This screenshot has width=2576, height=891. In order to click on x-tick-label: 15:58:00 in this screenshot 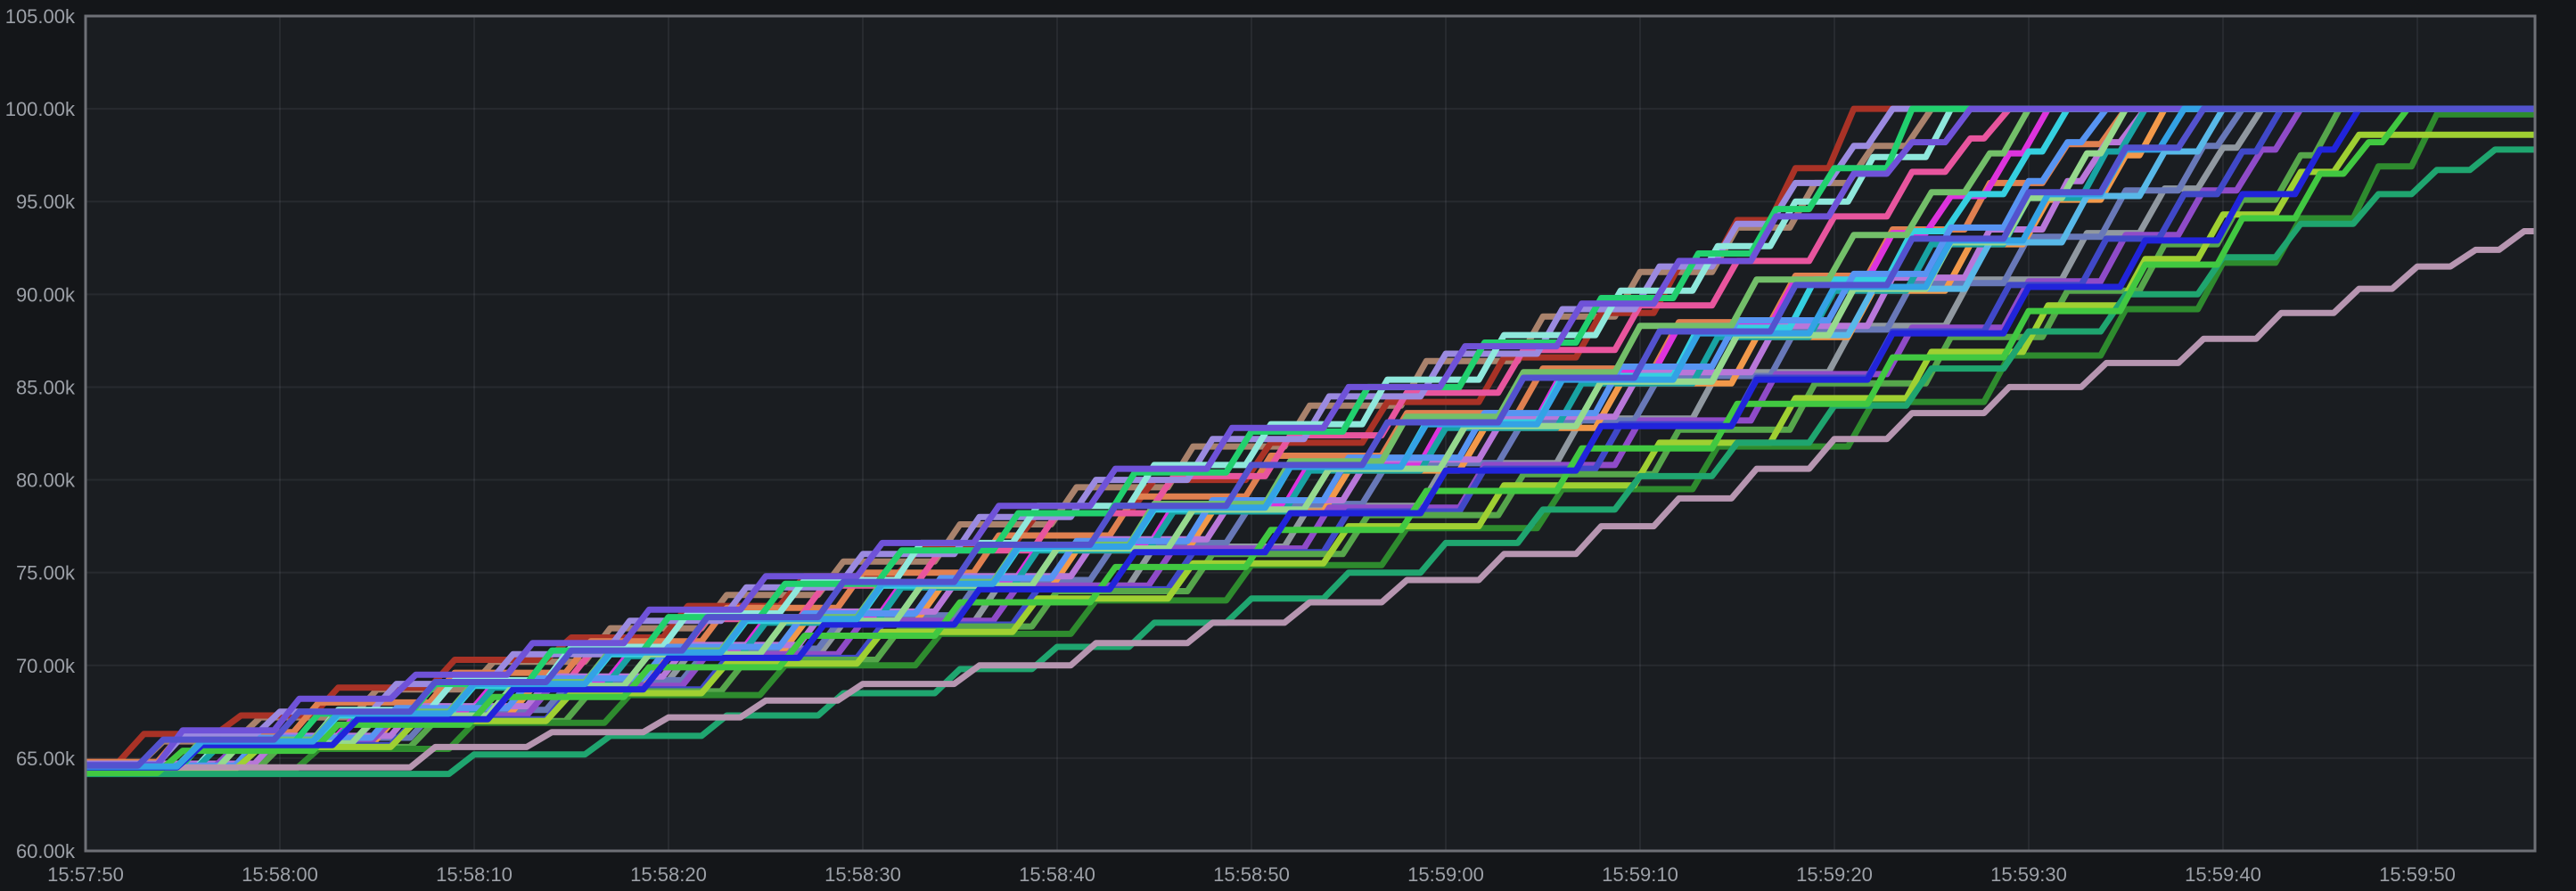, I will do `click(280, 874)`.